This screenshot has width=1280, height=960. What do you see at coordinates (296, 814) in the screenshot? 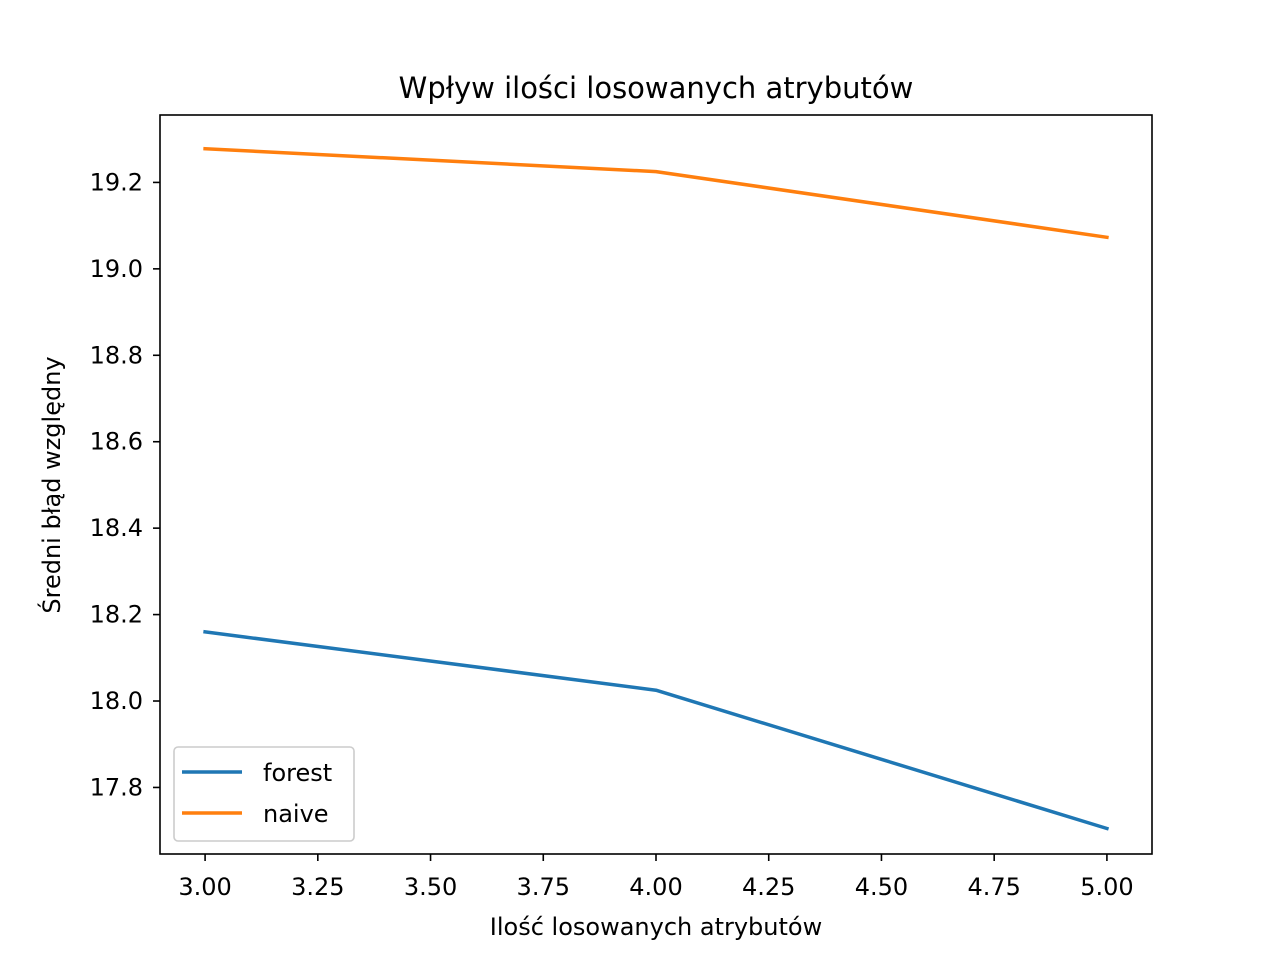
I see `legend-label-naive: naive` at bounding box center [296, 814].